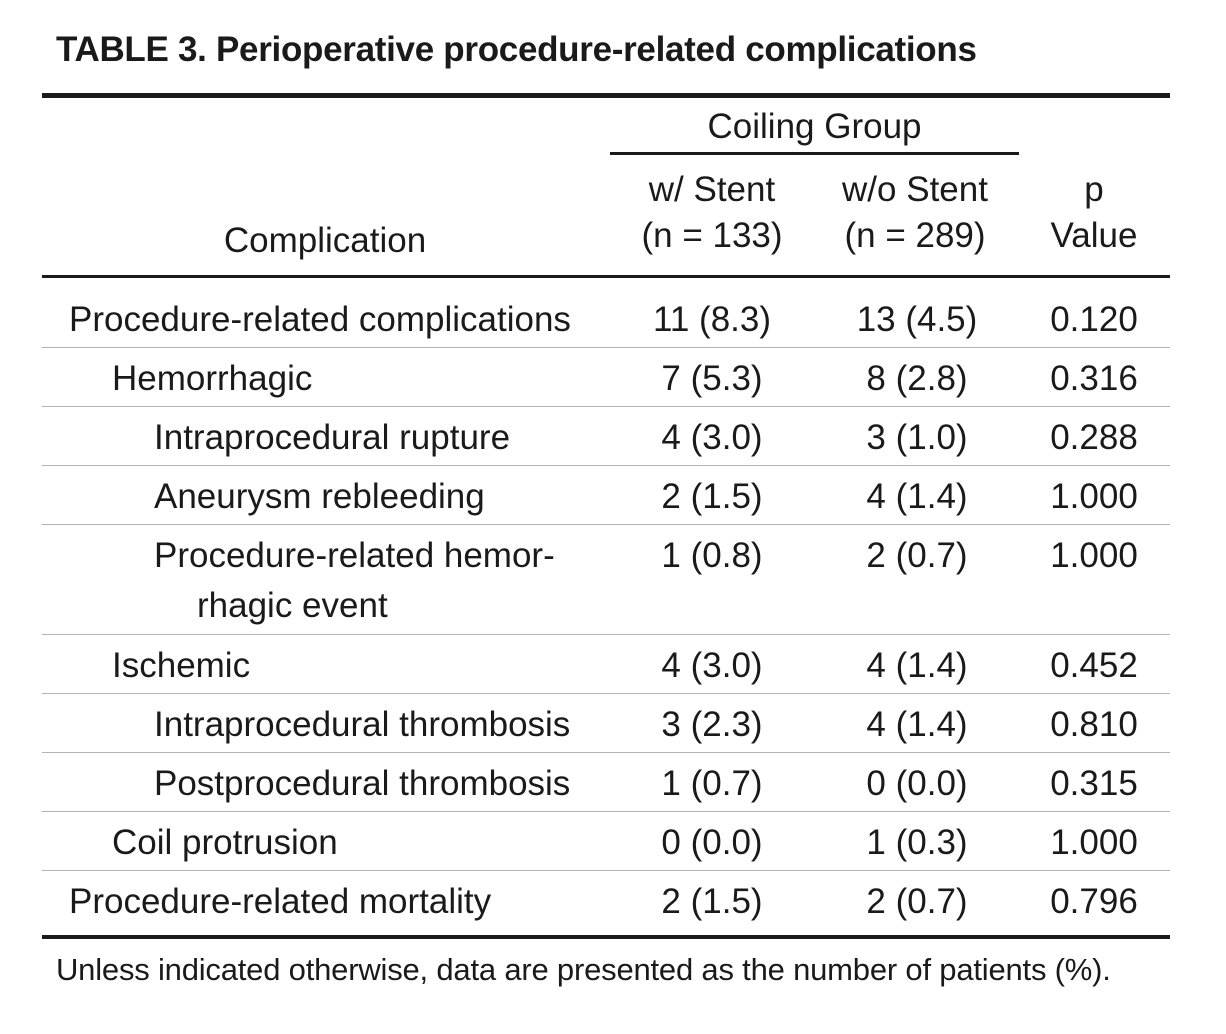  What do you see at coordinates (1094, 319) in the screenshot?
I see `p-value: 0.120` at bounding box center [1094, 319].